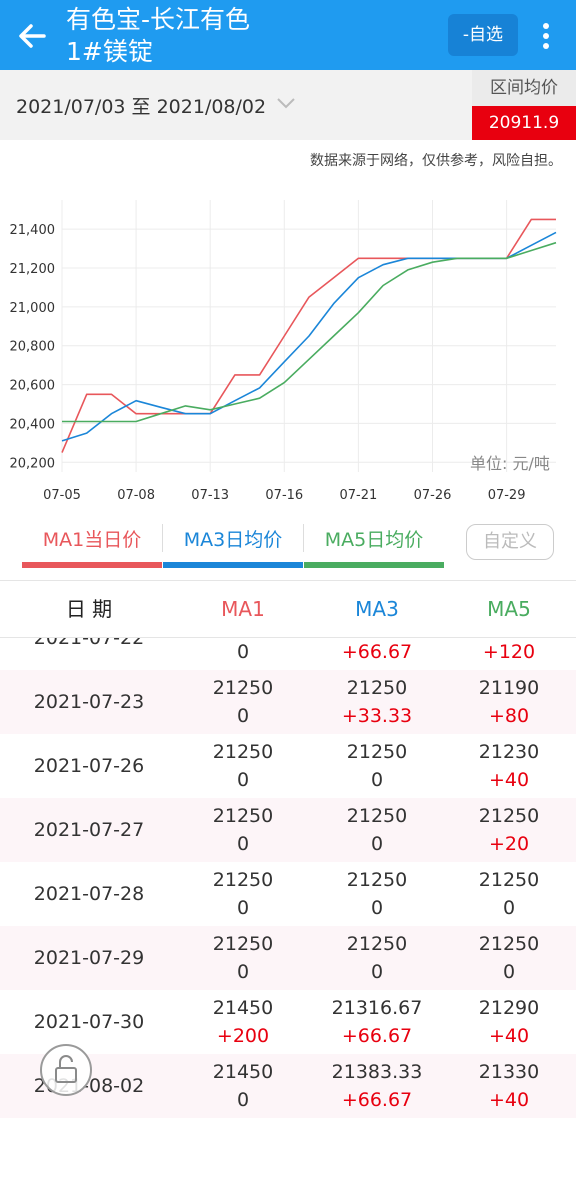 This screenshot has width=576, height=1200. What do you see at coordinates (436, 161) in the screenshot?
I see `data-disclaimer: 数据来源于网络，仅供参考，风险自担。` at bounding box center [436, 161].